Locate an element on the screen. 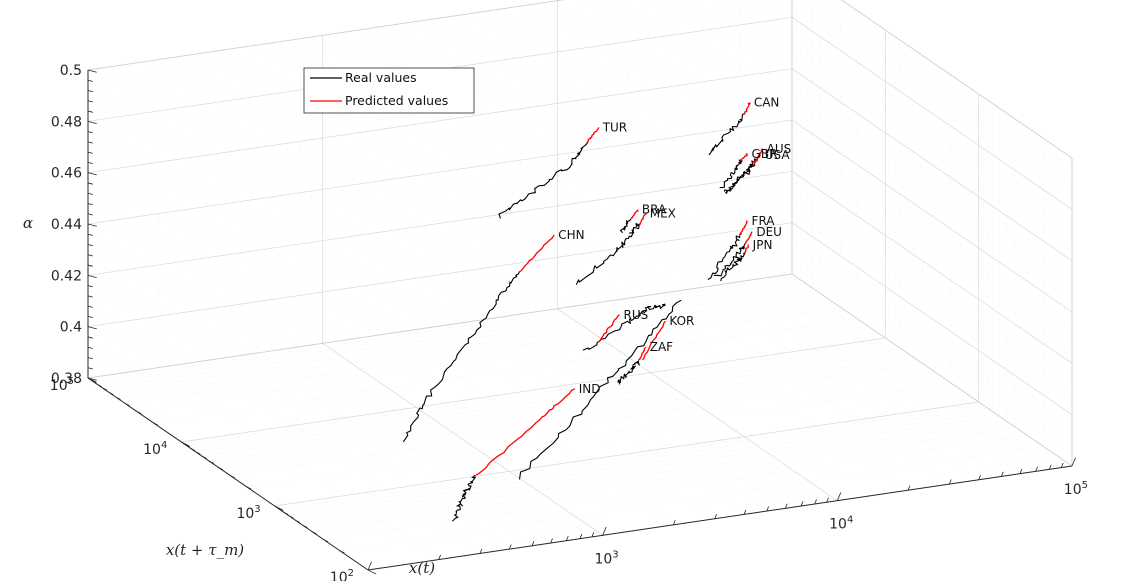 The height and width of the screenshot is (581, 1126). z-axis-label: α is located at coordinates (28, 223).